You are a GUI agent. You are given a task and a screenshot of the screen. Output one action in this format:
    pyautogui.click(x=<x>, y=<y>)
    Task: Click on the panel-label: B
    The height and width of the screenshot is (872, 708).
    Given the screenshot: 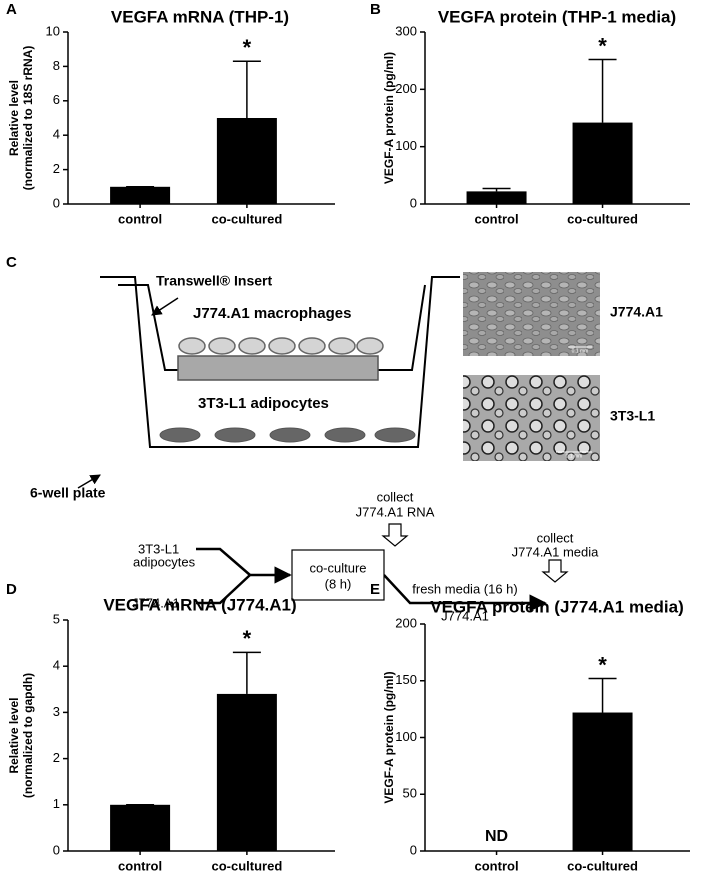 What is the action you would take?
    pyautogui.click(x=375, y=9)
    